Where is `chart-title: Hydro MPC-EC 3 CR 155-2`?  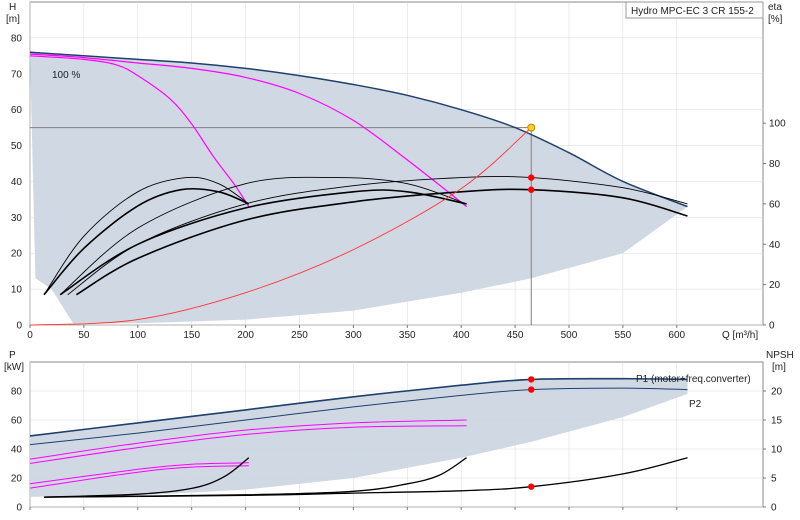 chart-title: Hydro MPC-EC 3 CR 155-2 is located at coordinates (692, 11).